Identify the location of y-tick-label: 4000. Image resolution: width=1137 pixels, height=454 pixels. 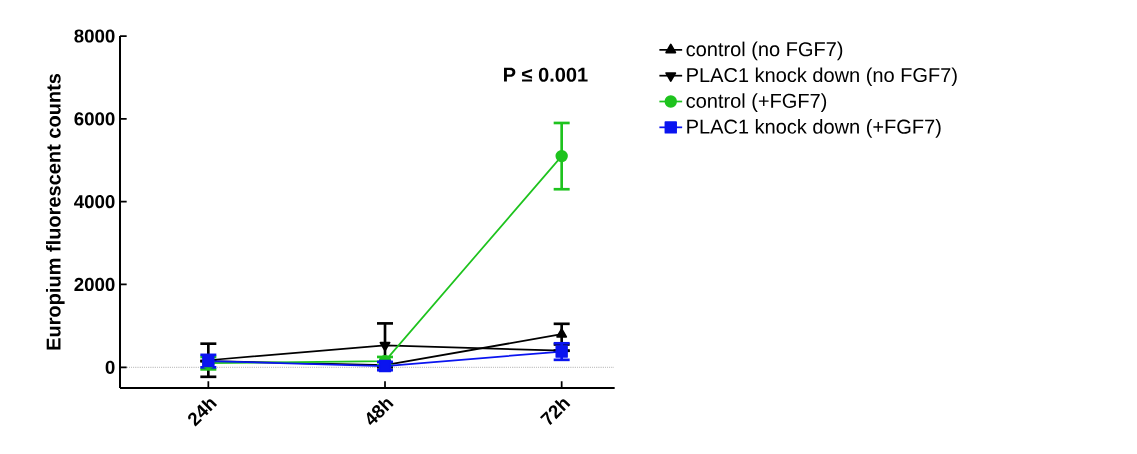
(94, 202).